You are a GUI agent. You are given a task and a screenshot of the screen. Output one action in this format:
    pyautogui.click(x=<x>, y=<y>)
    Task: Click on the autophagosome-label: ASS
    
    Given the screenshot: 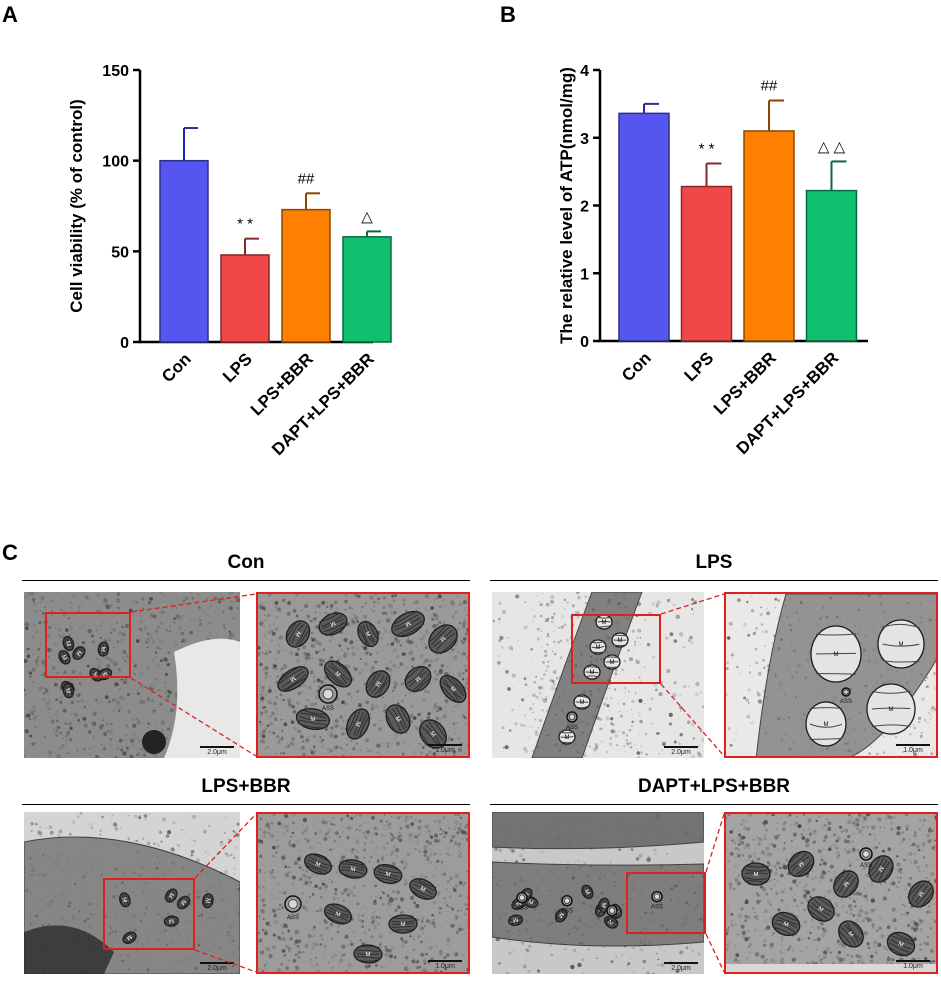 What is the action you would take?
    pyautogui.click(x=846, y=702)
    